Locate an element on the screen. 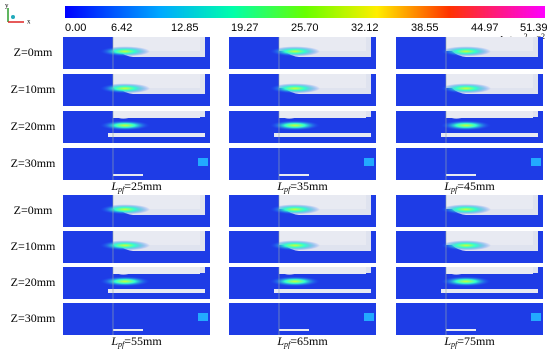 This screenshot has width=550, height=354. panel-caption: Lpf=65mm is located at coordinates (302, 341).